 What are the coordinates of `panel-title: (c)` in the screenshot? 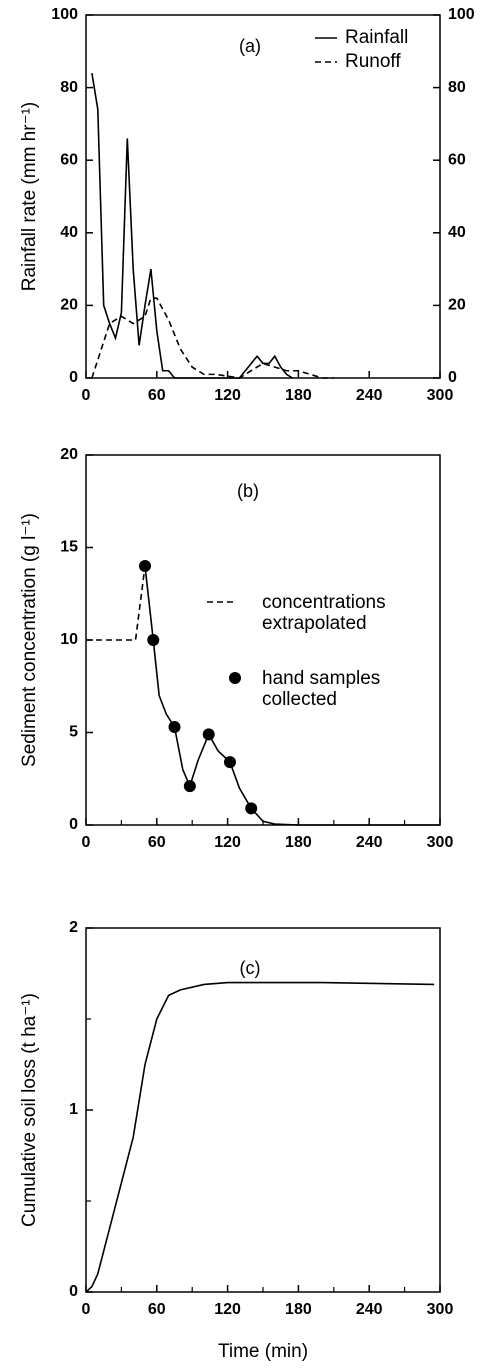 It's located at (250, 968).